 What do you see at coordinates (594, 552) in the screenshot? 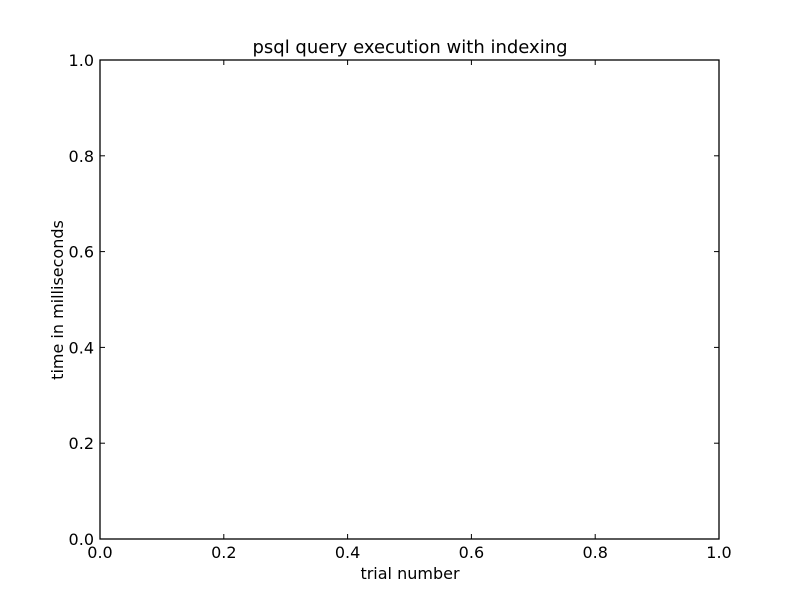
I see `x-tick-label-4: 0.8` at bounding box center [594, 552].